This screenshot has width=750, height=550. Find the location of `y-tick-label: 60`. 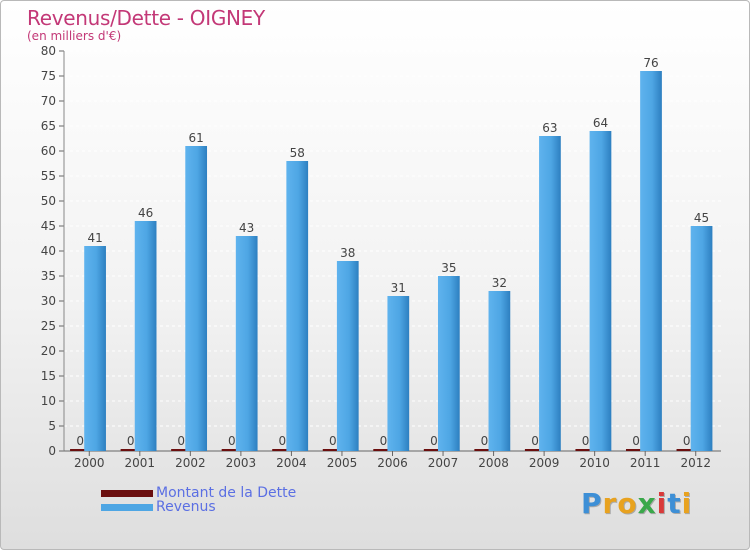

y-tick-label: 60 is located at coordinates (48, 151).